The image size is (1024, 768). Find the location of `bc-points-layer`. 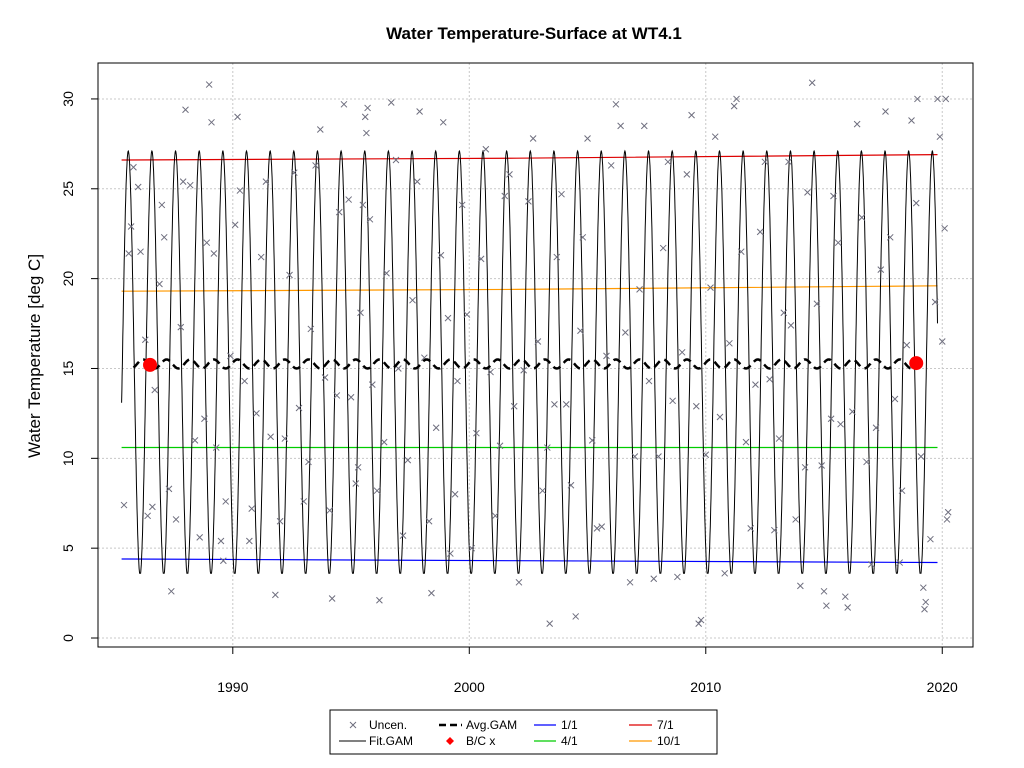

bc-points-layer is located at coordinates (533, 364).